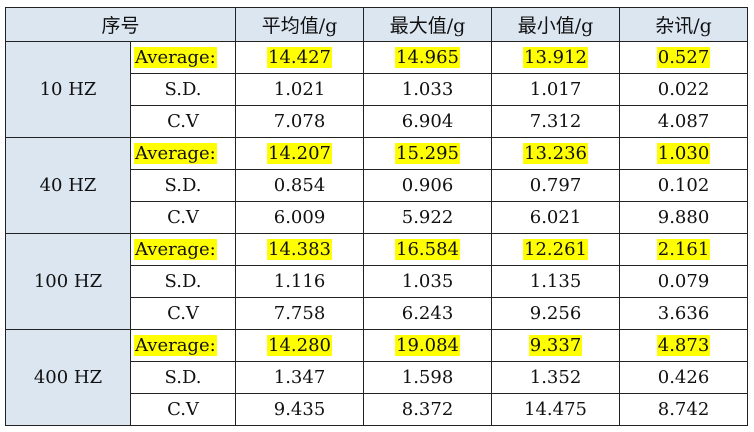 This screenshot has height=432, width=754. What do you see at coordinates (299, 185) in the screenshot?
I see `cell-value: 0.854` at bounding box center [299, 185].